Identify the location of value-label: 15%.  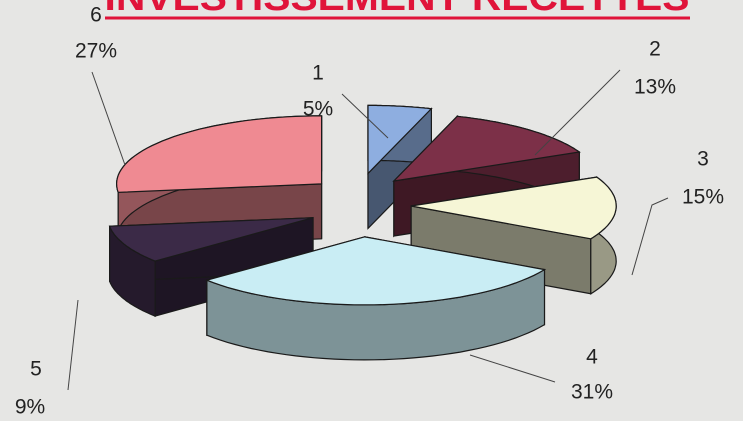
(703, 197).